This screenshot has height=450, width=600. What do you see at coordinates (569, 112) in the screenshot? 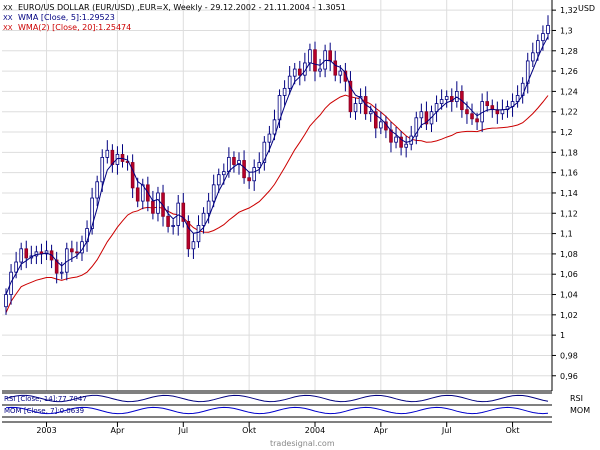
I see `y-tick-label: 1,22` at bounding box center [569, 112].